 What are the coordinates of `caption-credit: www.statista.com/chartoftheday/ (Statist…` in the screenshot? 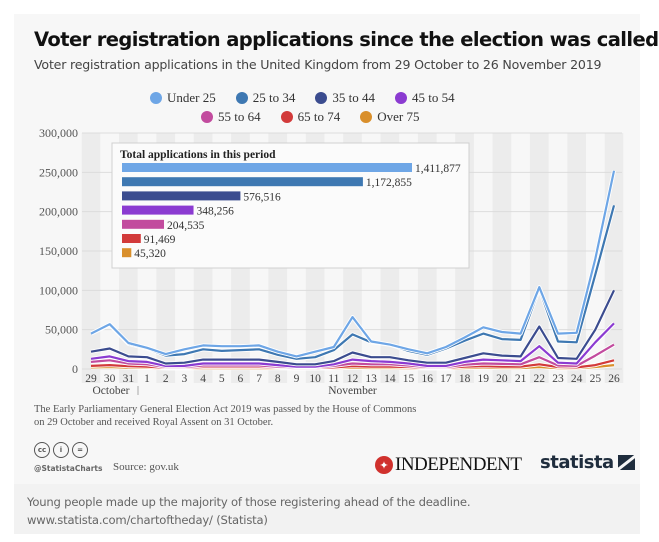 It's located at (147, 520).